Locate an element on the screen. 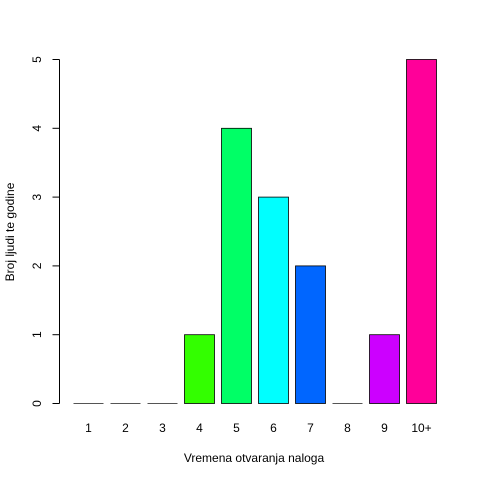  x-tick-label: 5 is located at coordinates (236, 428).